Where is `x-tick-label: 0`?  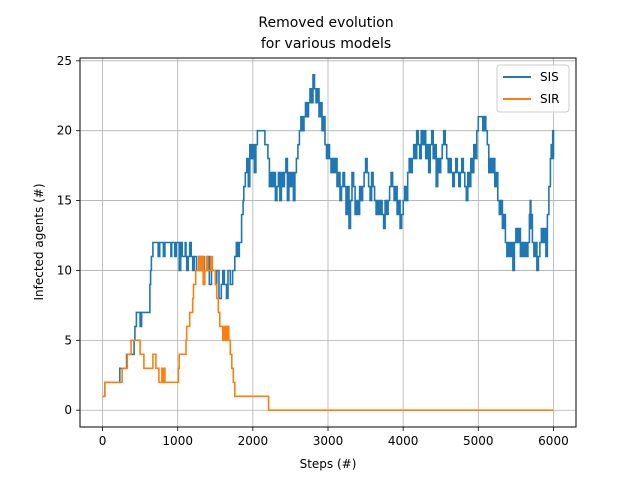
x-tick-label: 0 is located at coordinates (103, 441).